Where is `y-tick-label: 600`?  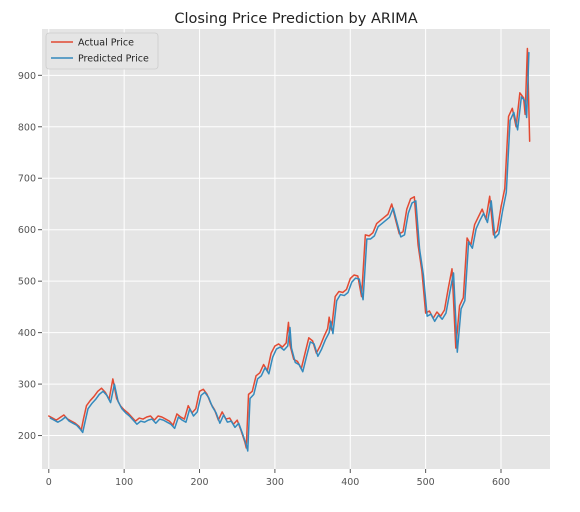
y-tick-label: 600 is located at coordinates (27, 230).